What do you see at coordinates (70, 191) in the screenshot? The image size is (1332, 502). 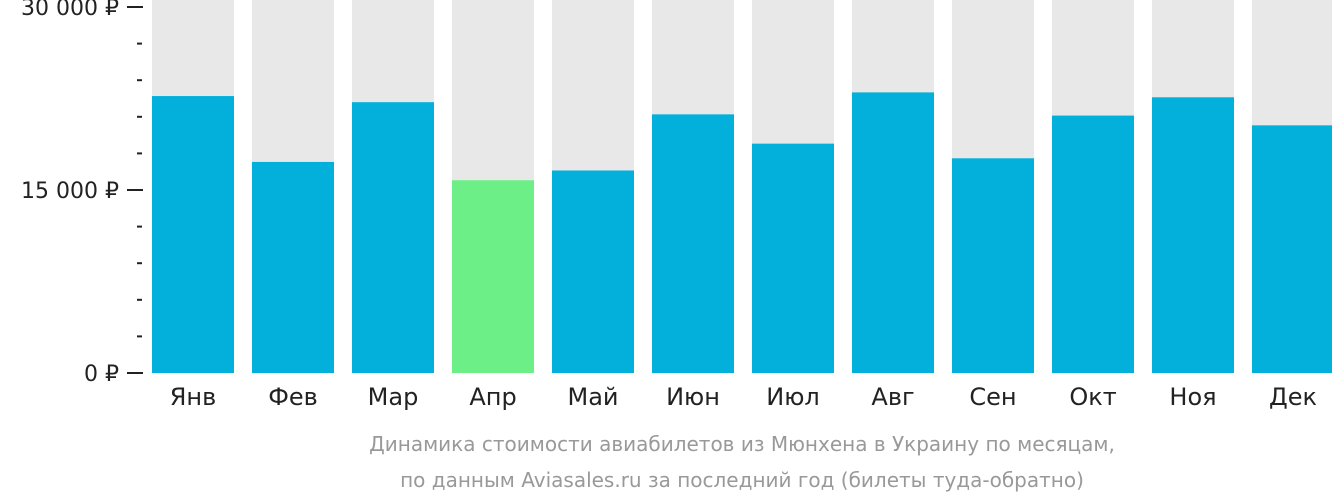 I see `y-tick-label: 15 000 ₽` at bounding box center [70, 191].